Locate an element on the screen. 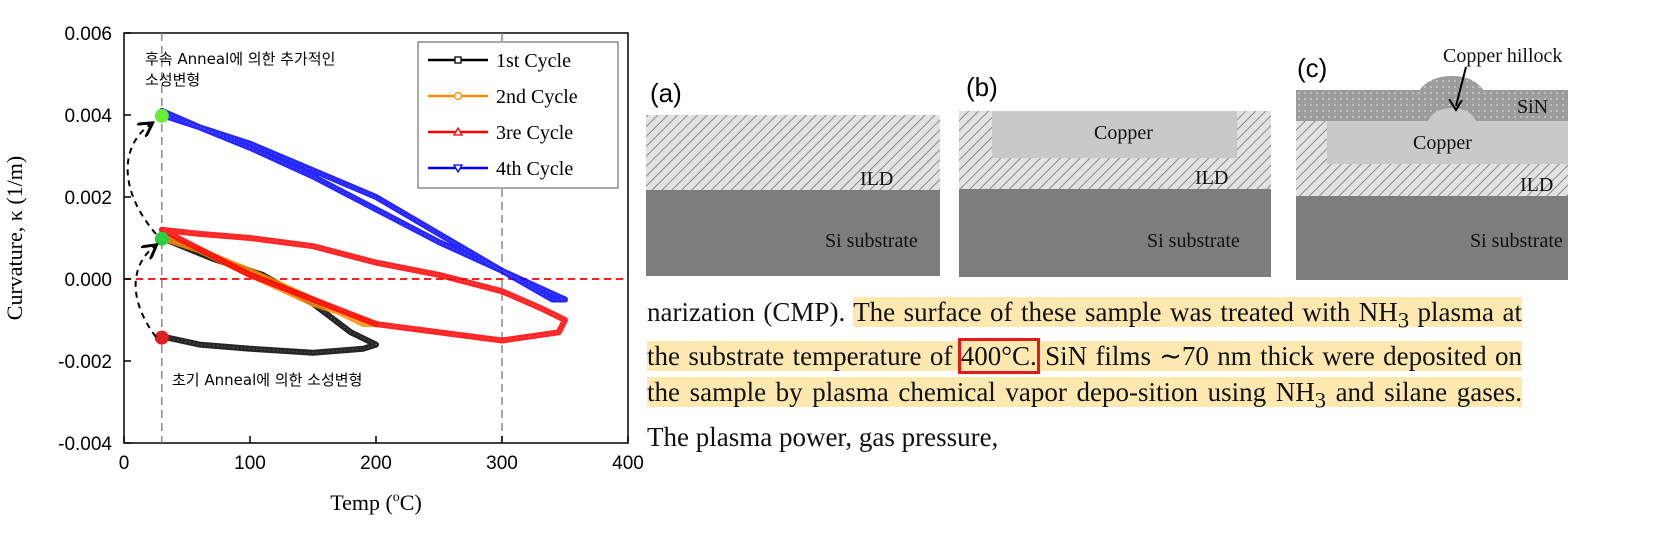  para-sub-2: 3 is located at coordinates (1320, 400).